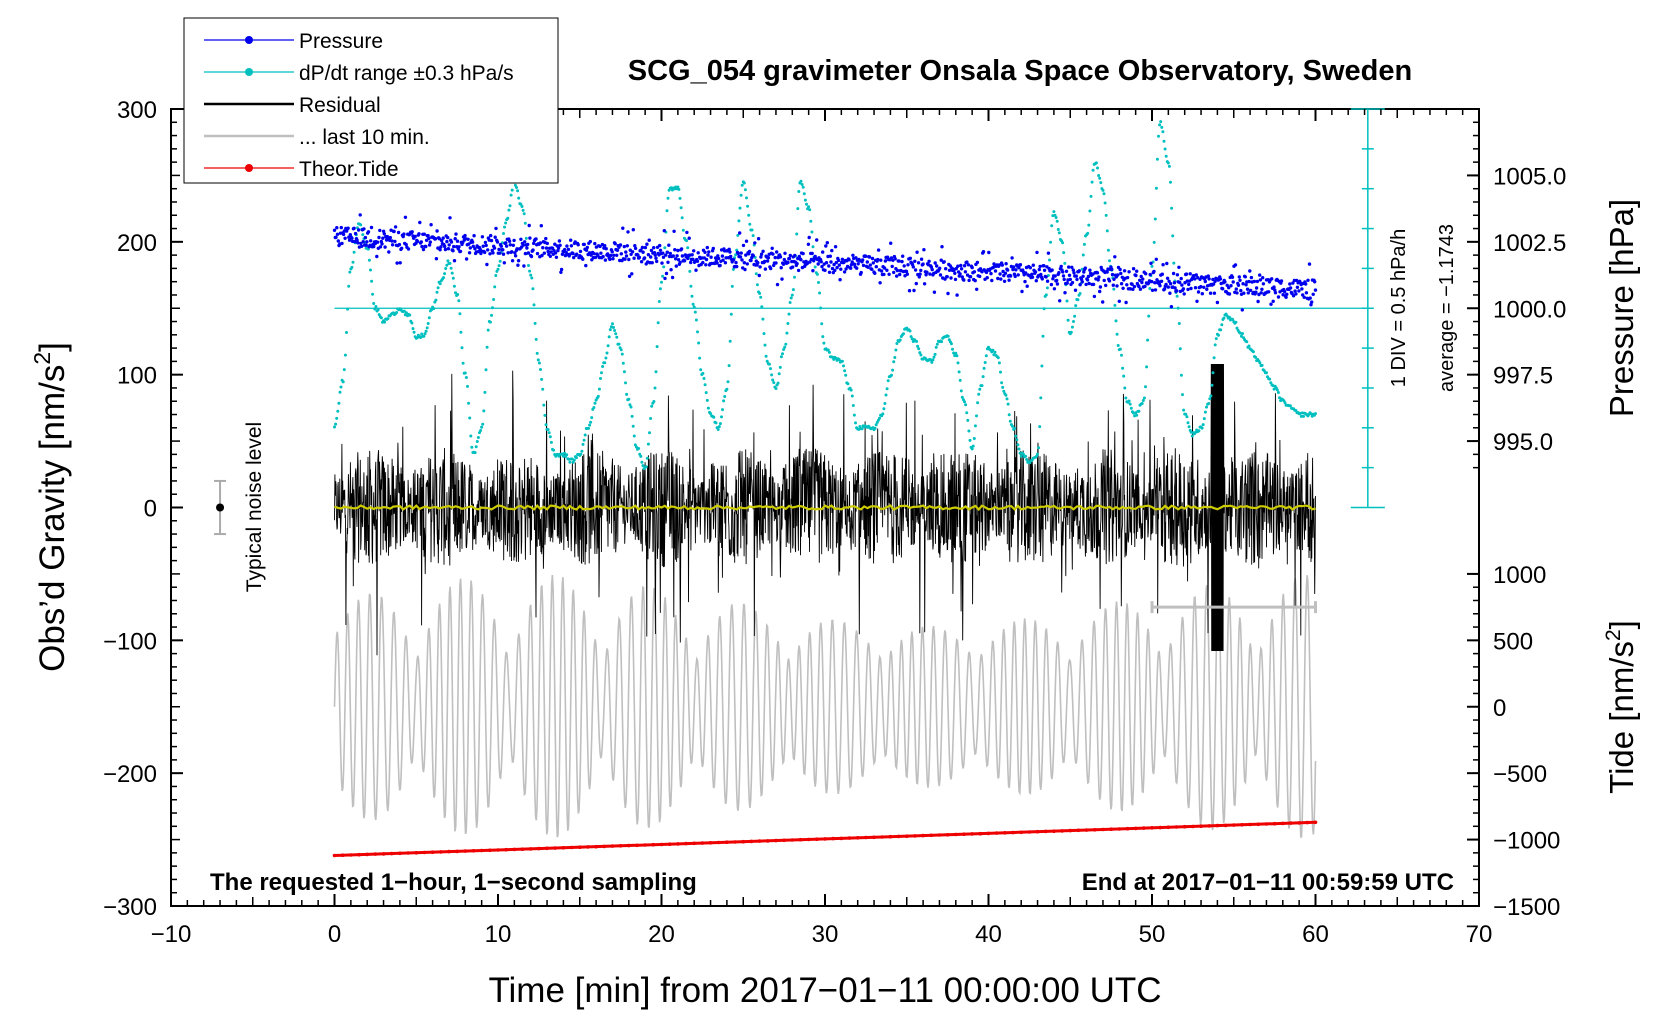 The image size is (1676, 1020). Describe the element at coordinates (1621, 707) in the screenshot. I see `y-axis-label-tide: Tide [nm/s2]` at that location.